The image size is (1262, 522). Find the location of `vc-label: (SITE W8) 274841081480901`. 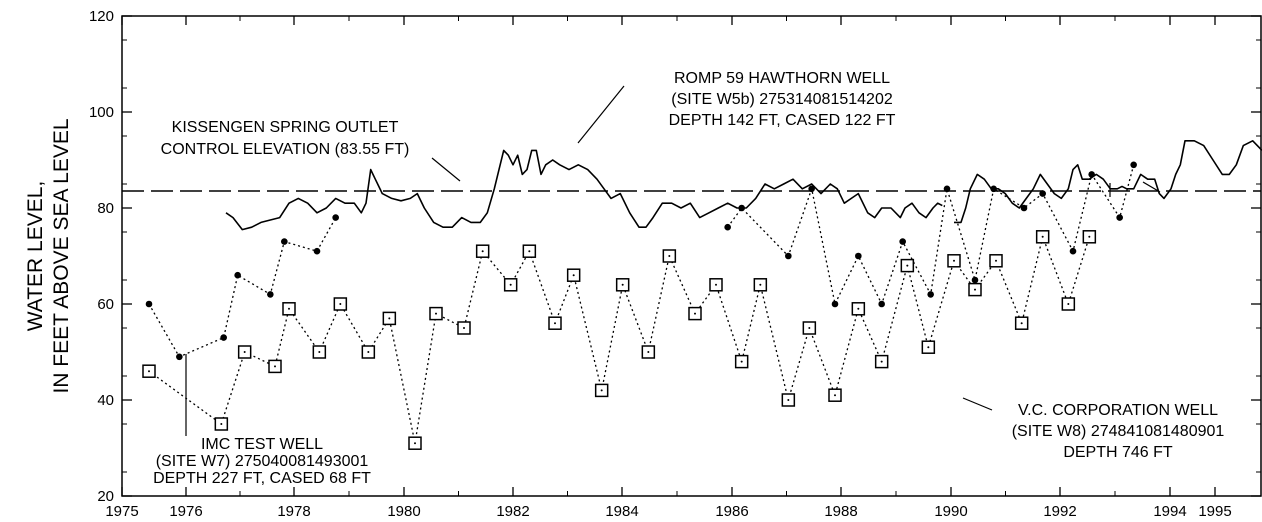

vc-label: (SITE W8) 274841081480901 is located at coordinates (1118, 431).